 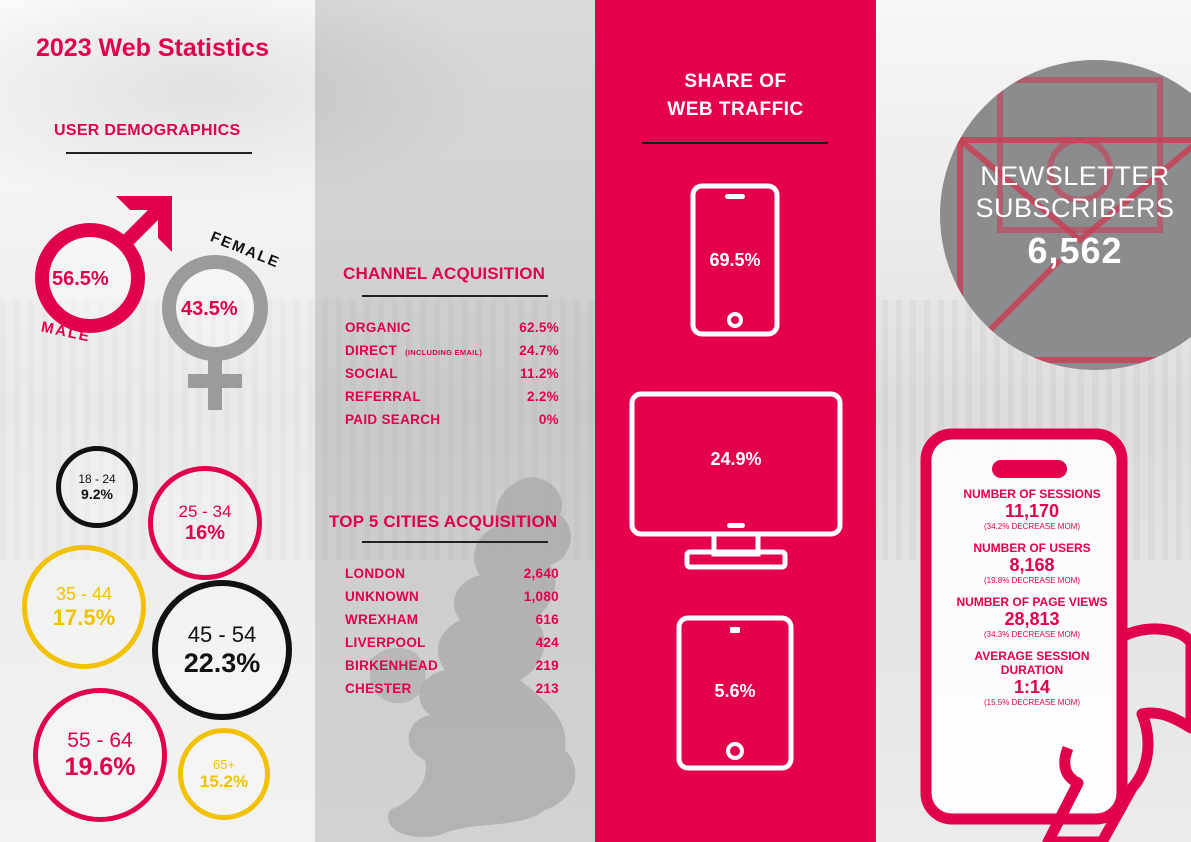 I want to click on age-value: 16%, so click(x=205, y=532).